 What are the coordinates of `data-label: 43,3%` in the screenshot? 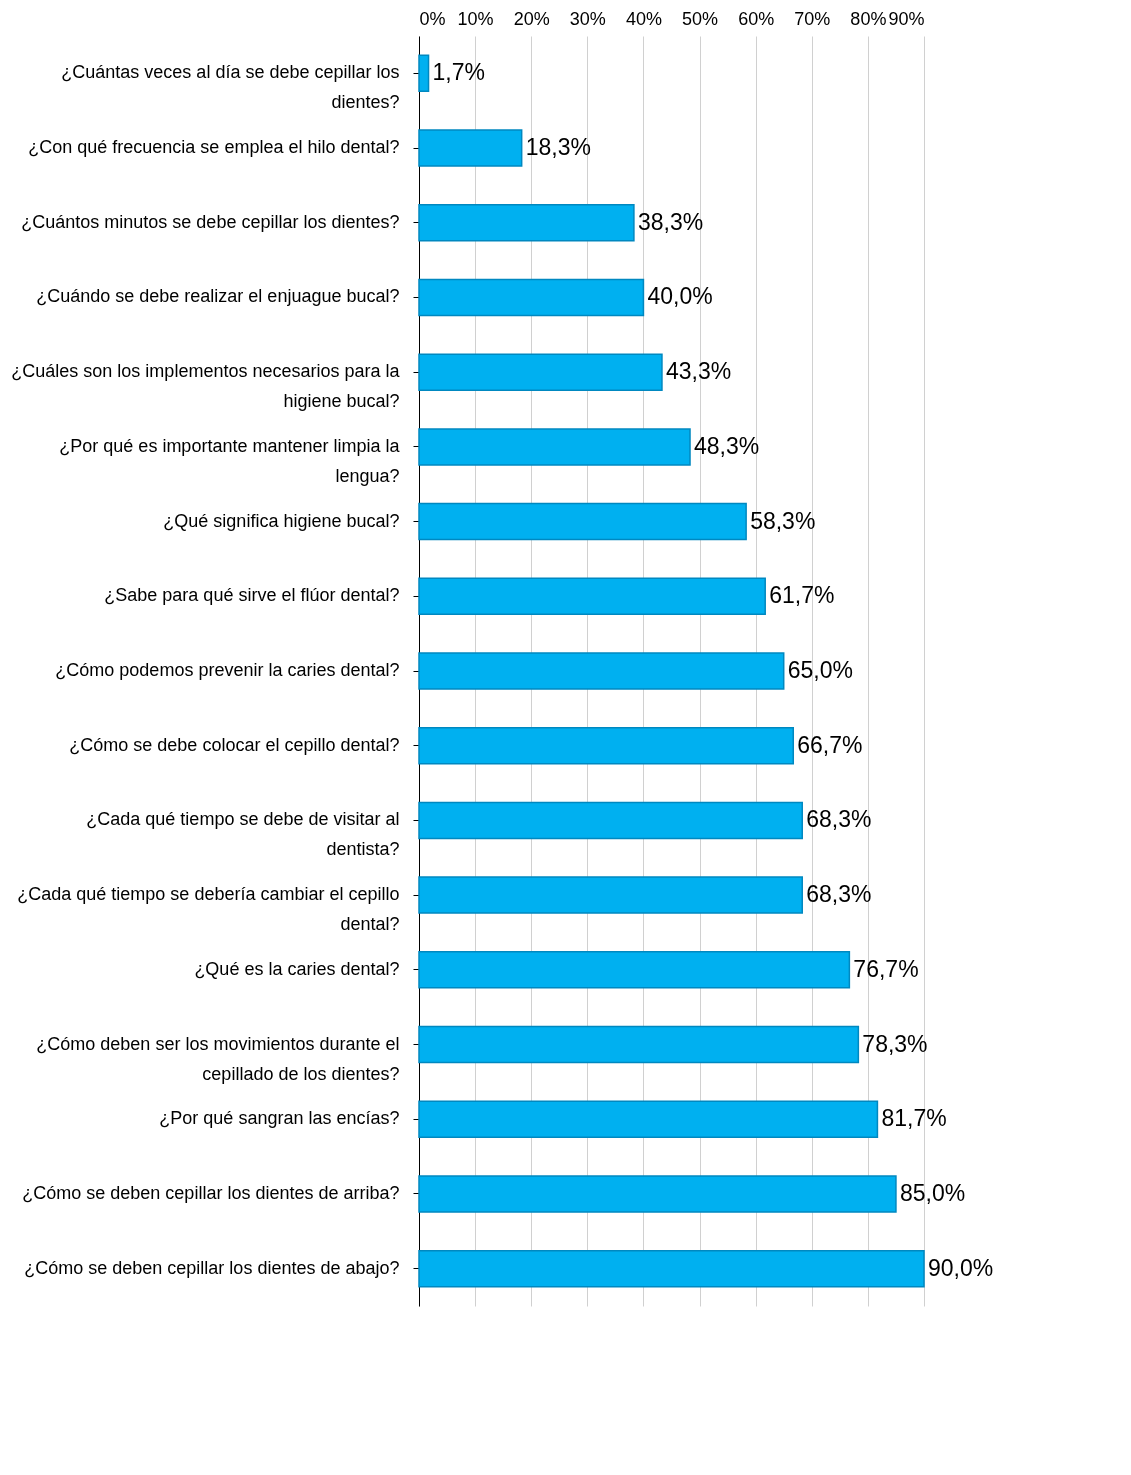 It's located at (698, 371).